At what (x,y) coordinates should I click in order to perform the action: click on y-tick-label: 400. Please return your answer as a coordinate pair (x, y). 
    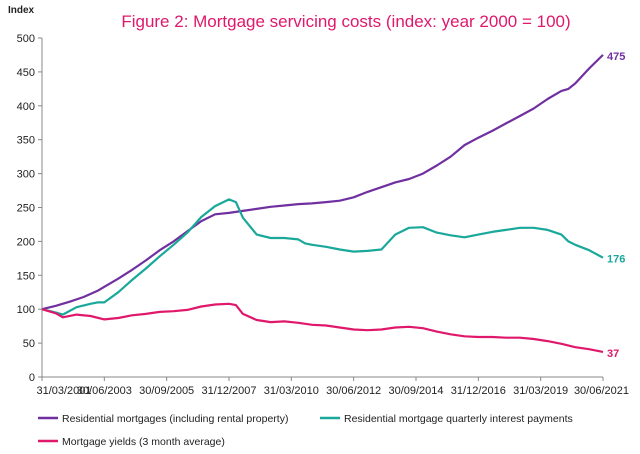
    Looking at the image, I should click on (26, 107).